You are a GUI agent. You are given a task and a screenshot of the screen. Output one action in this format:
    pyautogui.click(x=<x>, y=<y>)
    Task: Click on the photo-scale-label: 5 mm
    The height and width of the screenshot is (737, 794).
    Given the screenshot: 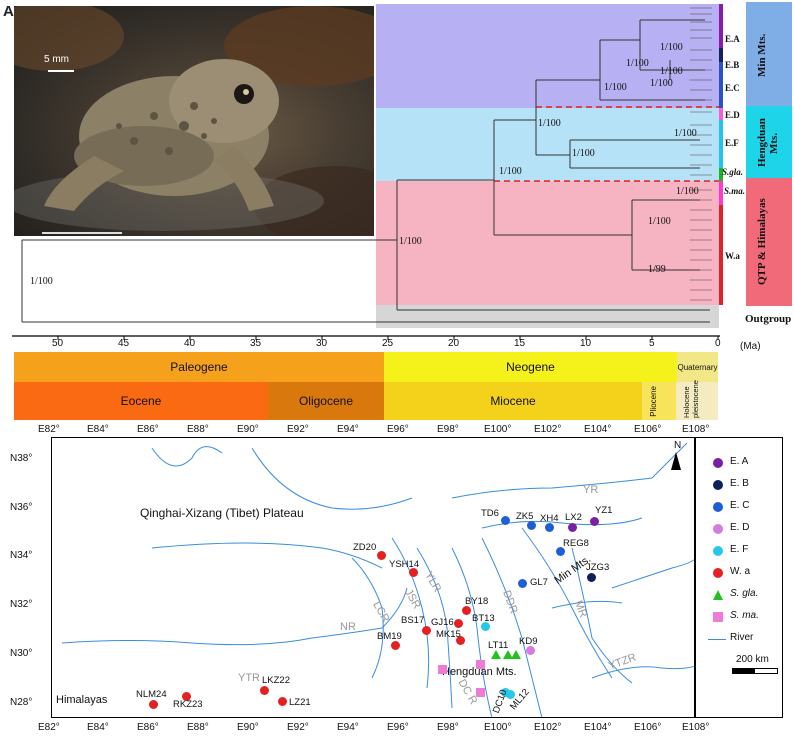 What is the action you would take?
    pyautogui.click(x=56, y=59)
    